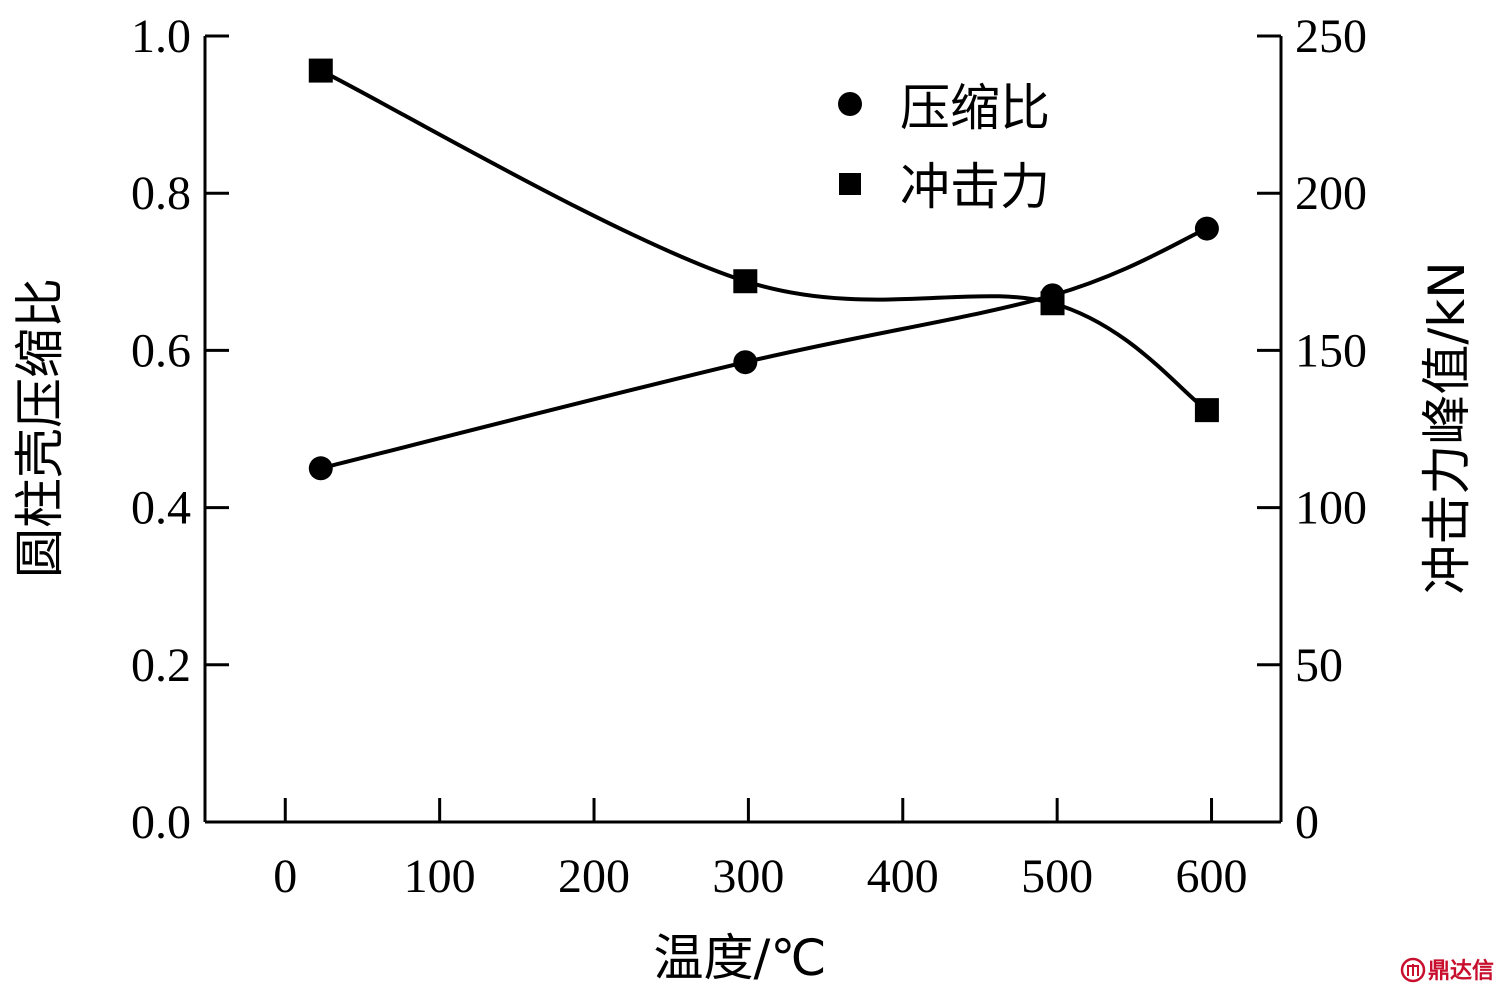 This screenshot has height=994, width=1502. I want to click on x-tick-label: 500, so click(1057, 876).